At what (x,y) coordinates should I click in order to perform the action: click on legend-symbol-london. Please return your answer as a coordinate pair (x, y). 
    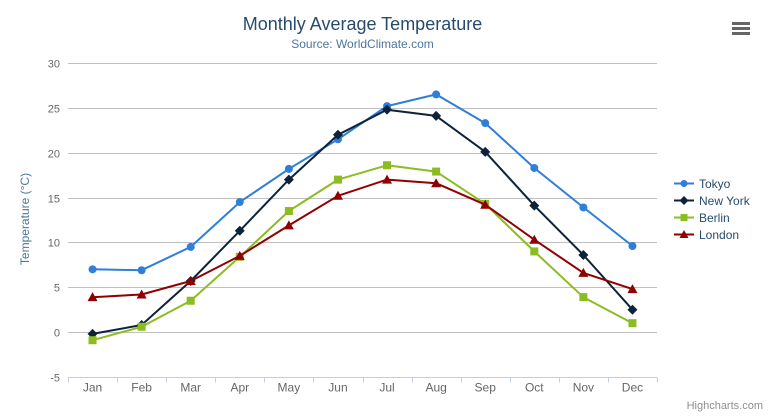
    Looking at the image, I should click on (684, 234).